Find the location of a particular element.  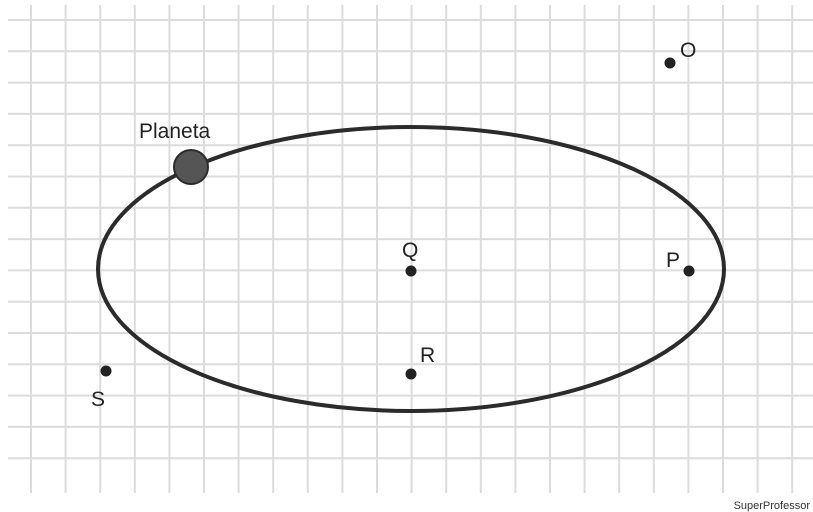

planet is located at coordinates (191, 167).